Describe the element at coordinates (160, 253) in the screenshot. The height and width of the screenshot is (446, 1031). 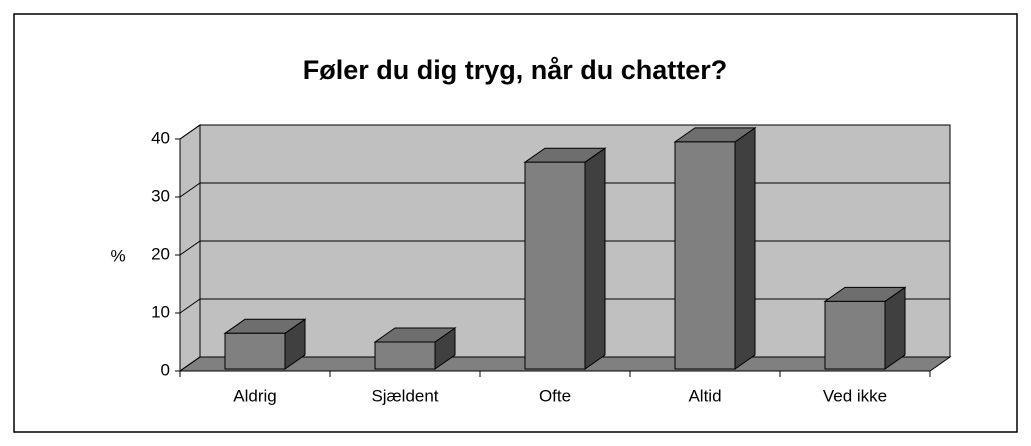
I see `y-tick-label: 20` at that location.